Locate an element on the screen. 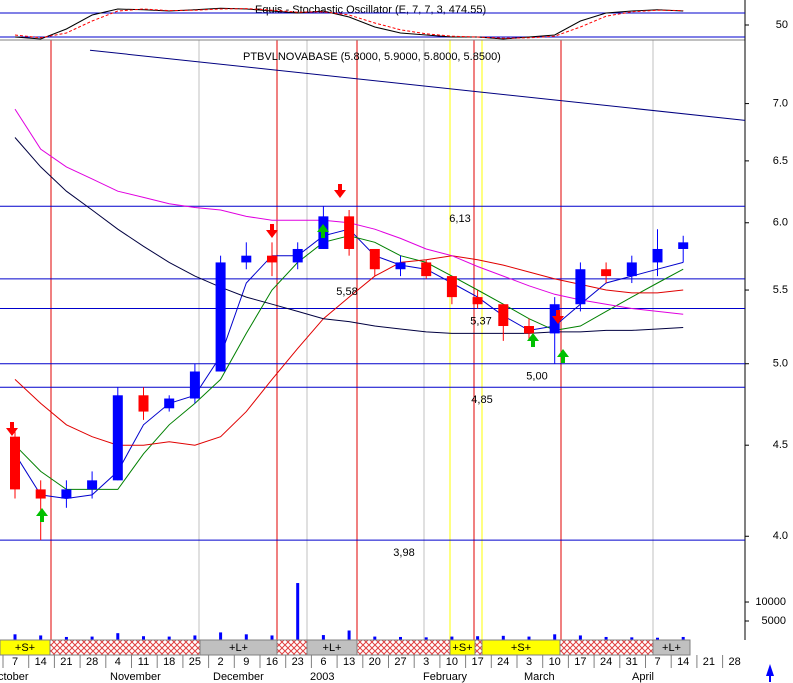 The width and height of the screenshot is (793, 683). y-tick-label: 4.5 is located at coordinates (780, 445).